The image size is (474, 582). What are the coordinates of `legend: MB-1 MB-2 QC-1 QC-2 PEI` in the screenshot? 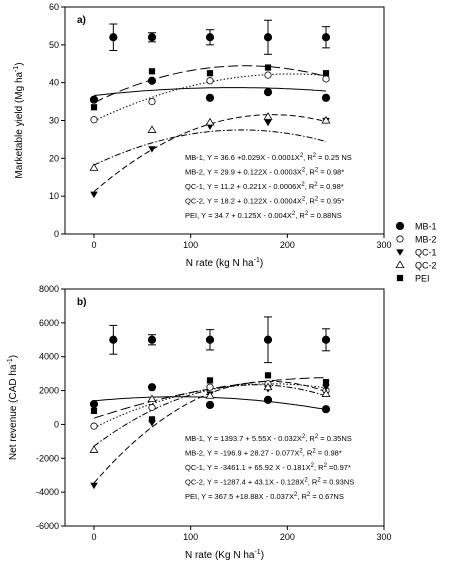 It's located at (416, 252).